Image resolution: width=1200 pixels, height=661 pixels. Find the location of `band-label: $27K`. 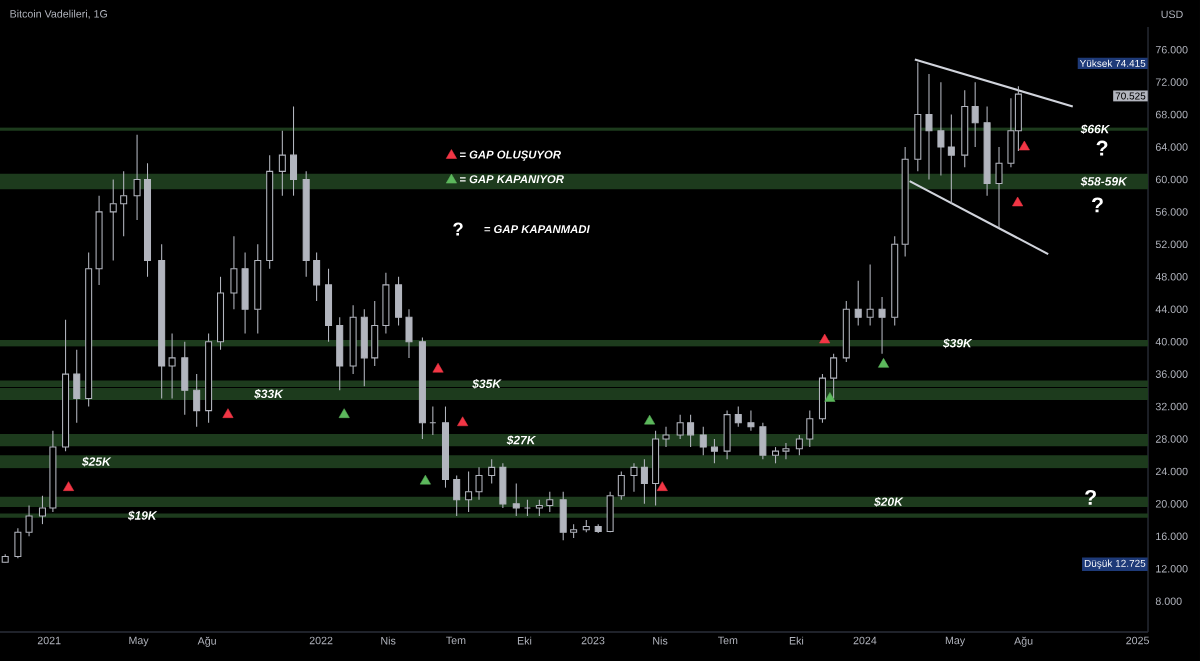

band-label: $27K is located at coordinates (521, 440).